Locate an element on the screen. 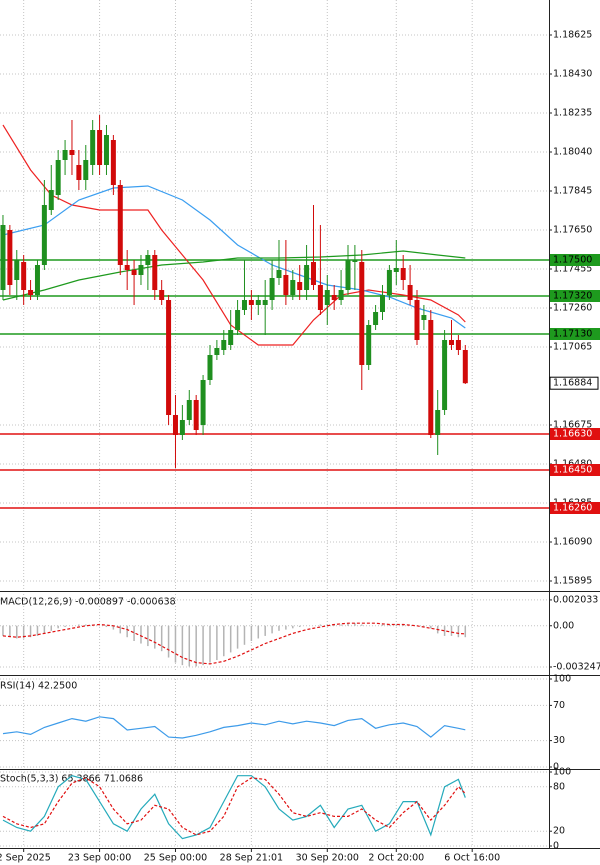 The height and width of the screenshot is (865, 600). y-tick-label: 30 is located at coordinates (559, 740).